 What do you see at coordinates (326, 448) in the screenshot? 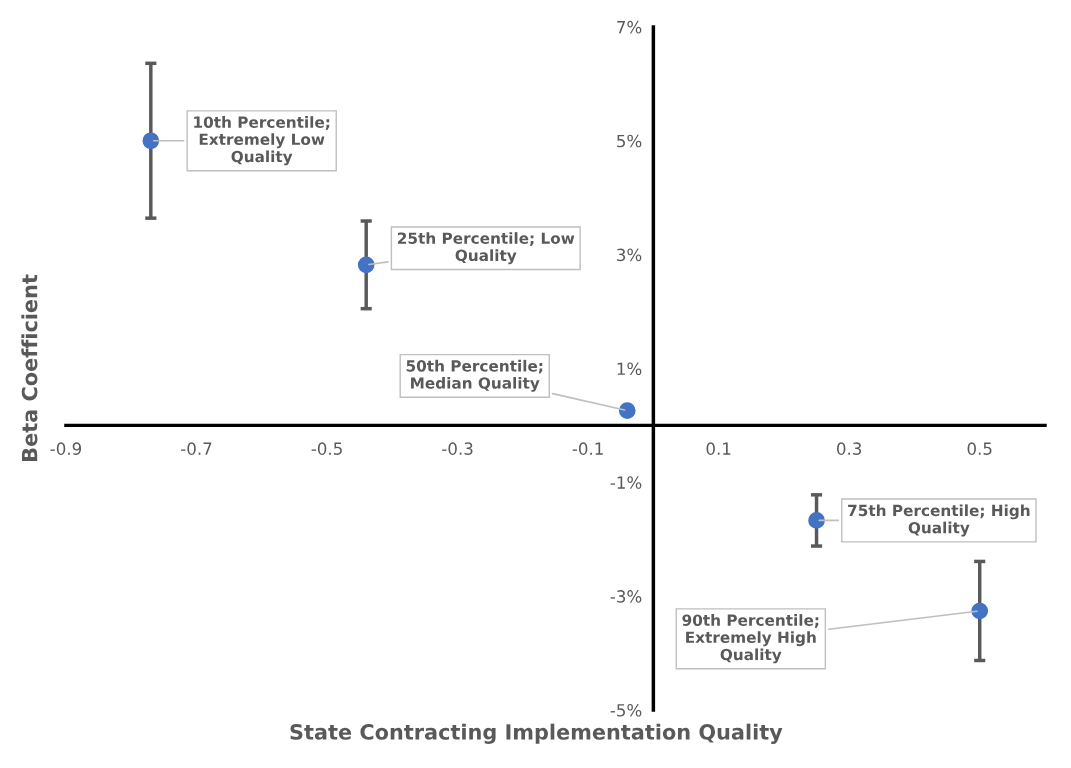
I see `x-tick-label: -0.5` at bounding box center [326, 448].